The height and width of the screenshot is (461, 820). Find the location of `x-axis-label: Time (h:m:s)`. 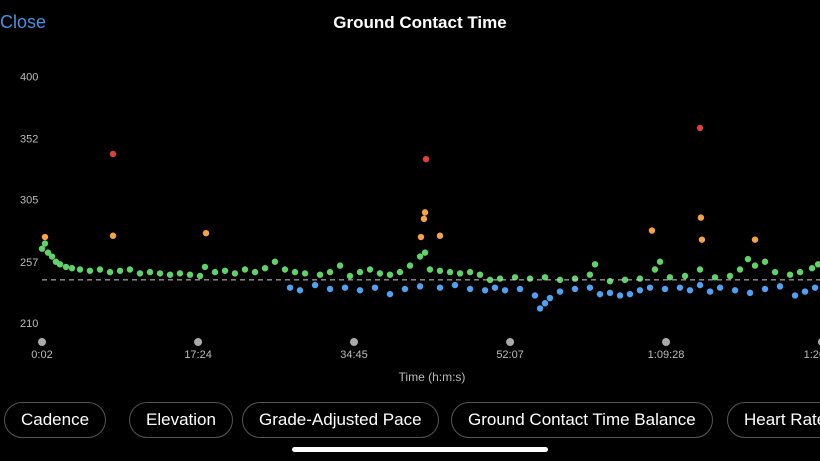

x-axis-label: Time (h:m:s) is located at coordinates (432, 377).